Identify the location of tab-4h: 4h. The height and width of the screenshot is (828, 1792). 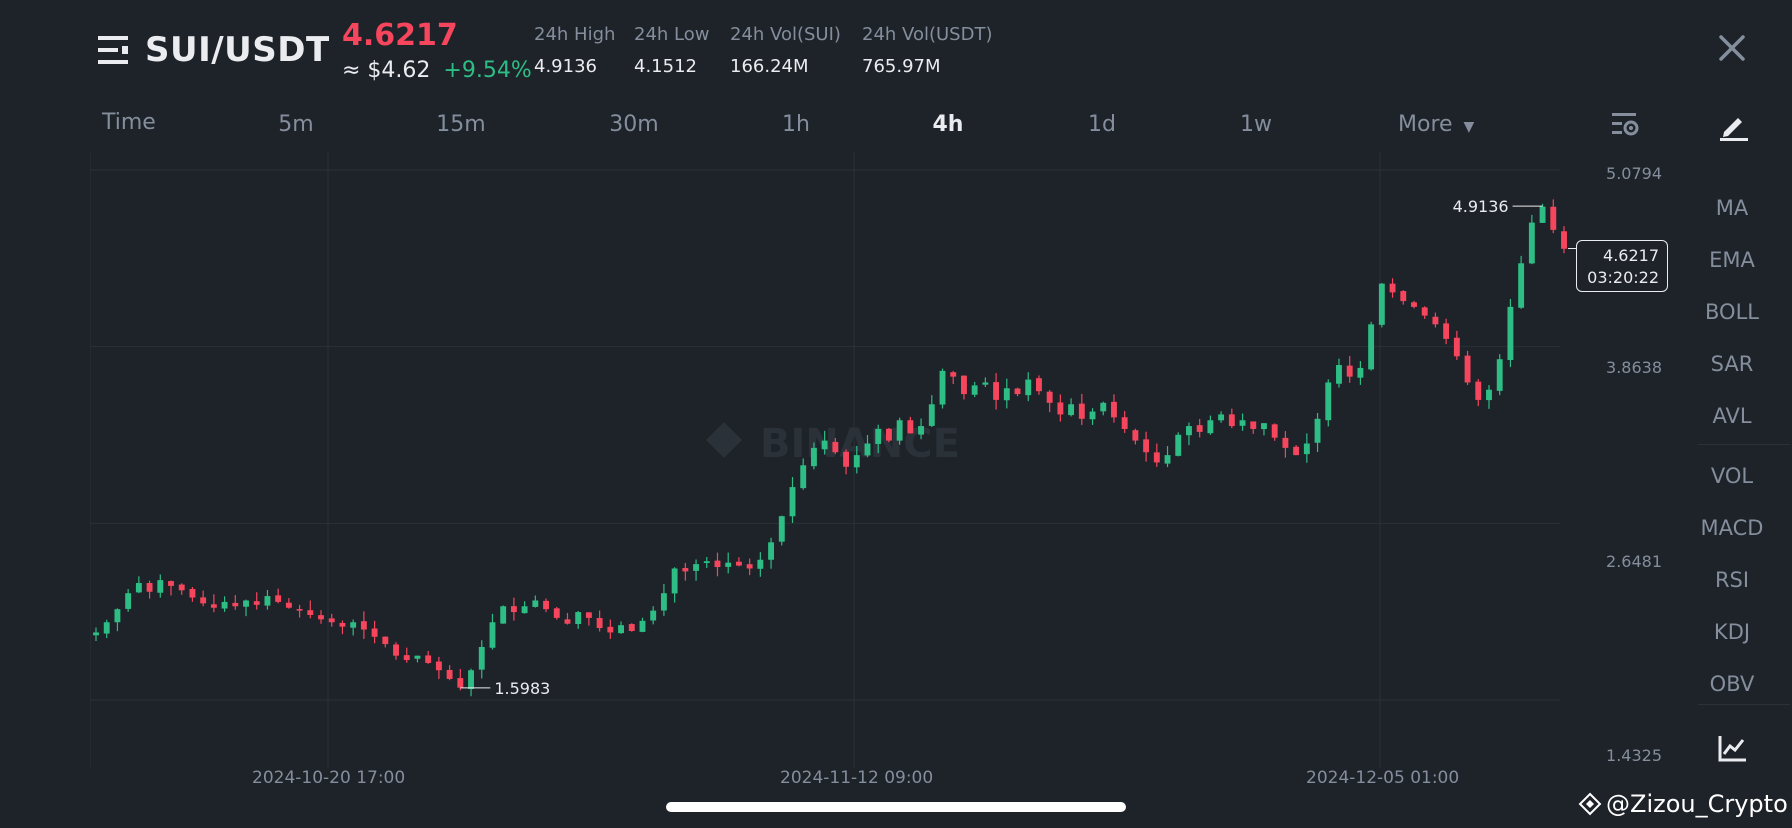
(948, 124).